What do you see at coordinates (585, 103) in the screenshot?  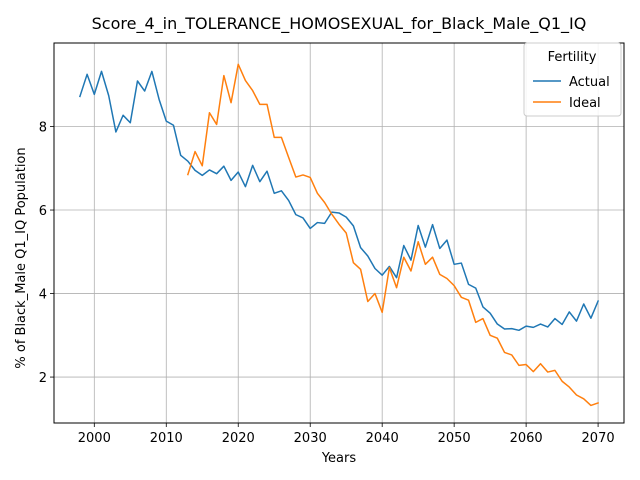 I see `legend-label-ideal: Ideal` at bounding box center [585, 103].